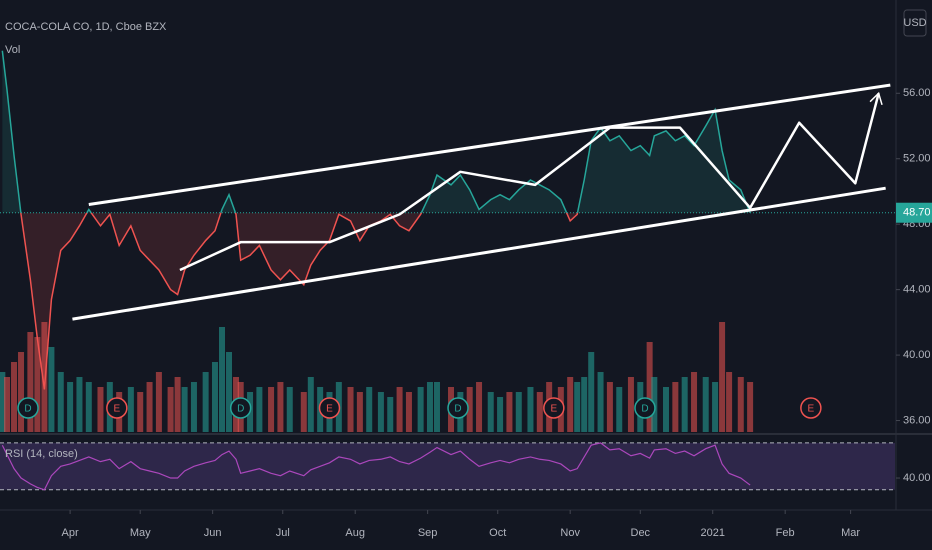 The image size is (932, 550). What do you see at coordinates (917, 159) in the screenshot?
I see `y-tick-label: 52.00` at bounding box center [917, 159].